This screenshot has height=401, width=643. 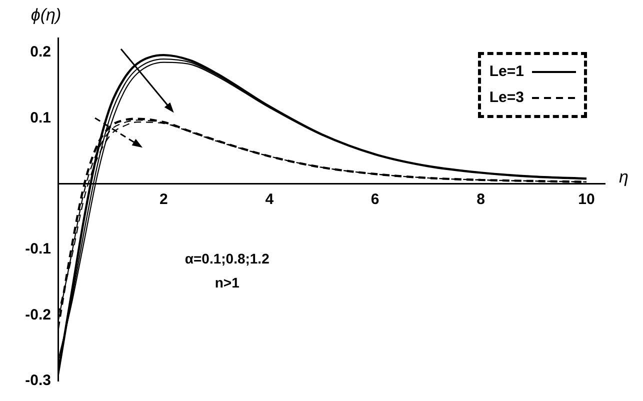 I want to click on y-axis-title: ϕ(η), so click(x=46, y=15).